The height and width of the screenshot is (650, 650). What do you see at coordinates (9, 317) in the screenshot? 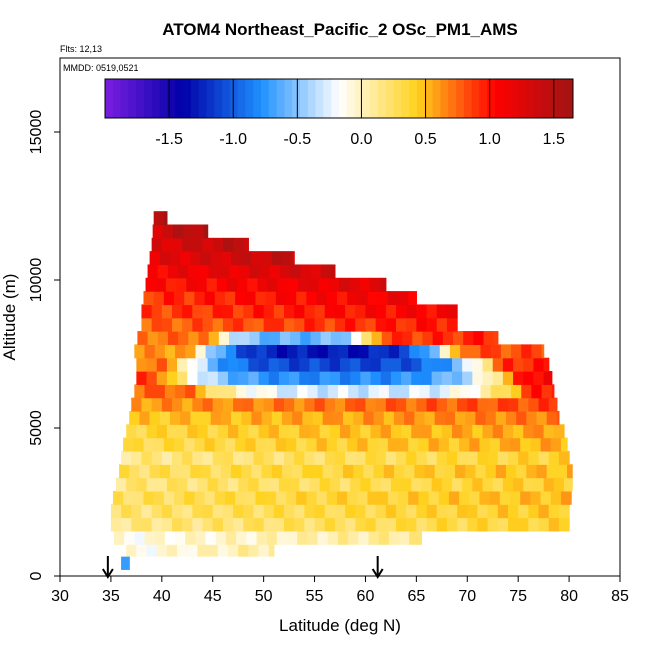
I see `y-axis-label: Altitude (m)` at bounding box center [9, 317].